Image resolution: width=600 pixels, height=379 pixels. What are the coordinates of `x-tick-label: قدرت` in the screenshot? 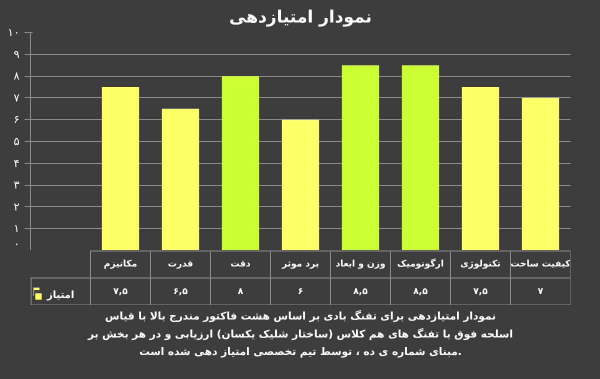 It's located at (181, 264).